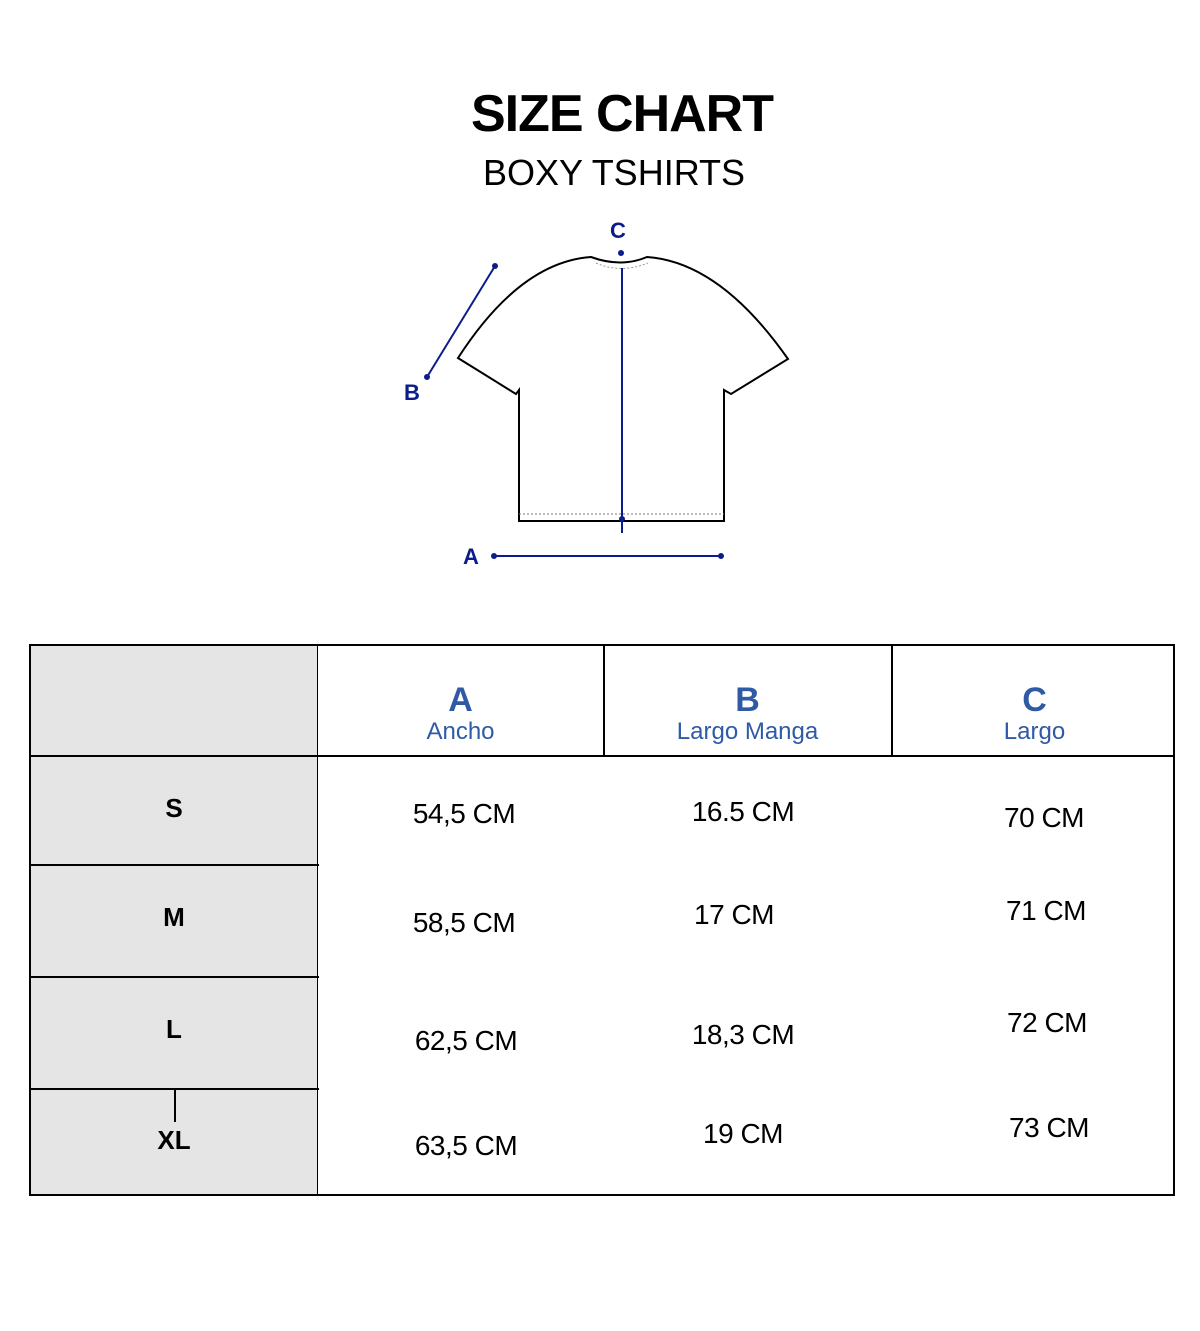 The height and width of the screenshot is (1331, 1200). What do you see at coordinates (1047, 1022) in the screenshot?
I see `cell-l-c: 72 CM` at bounding box center [1047, 1022].